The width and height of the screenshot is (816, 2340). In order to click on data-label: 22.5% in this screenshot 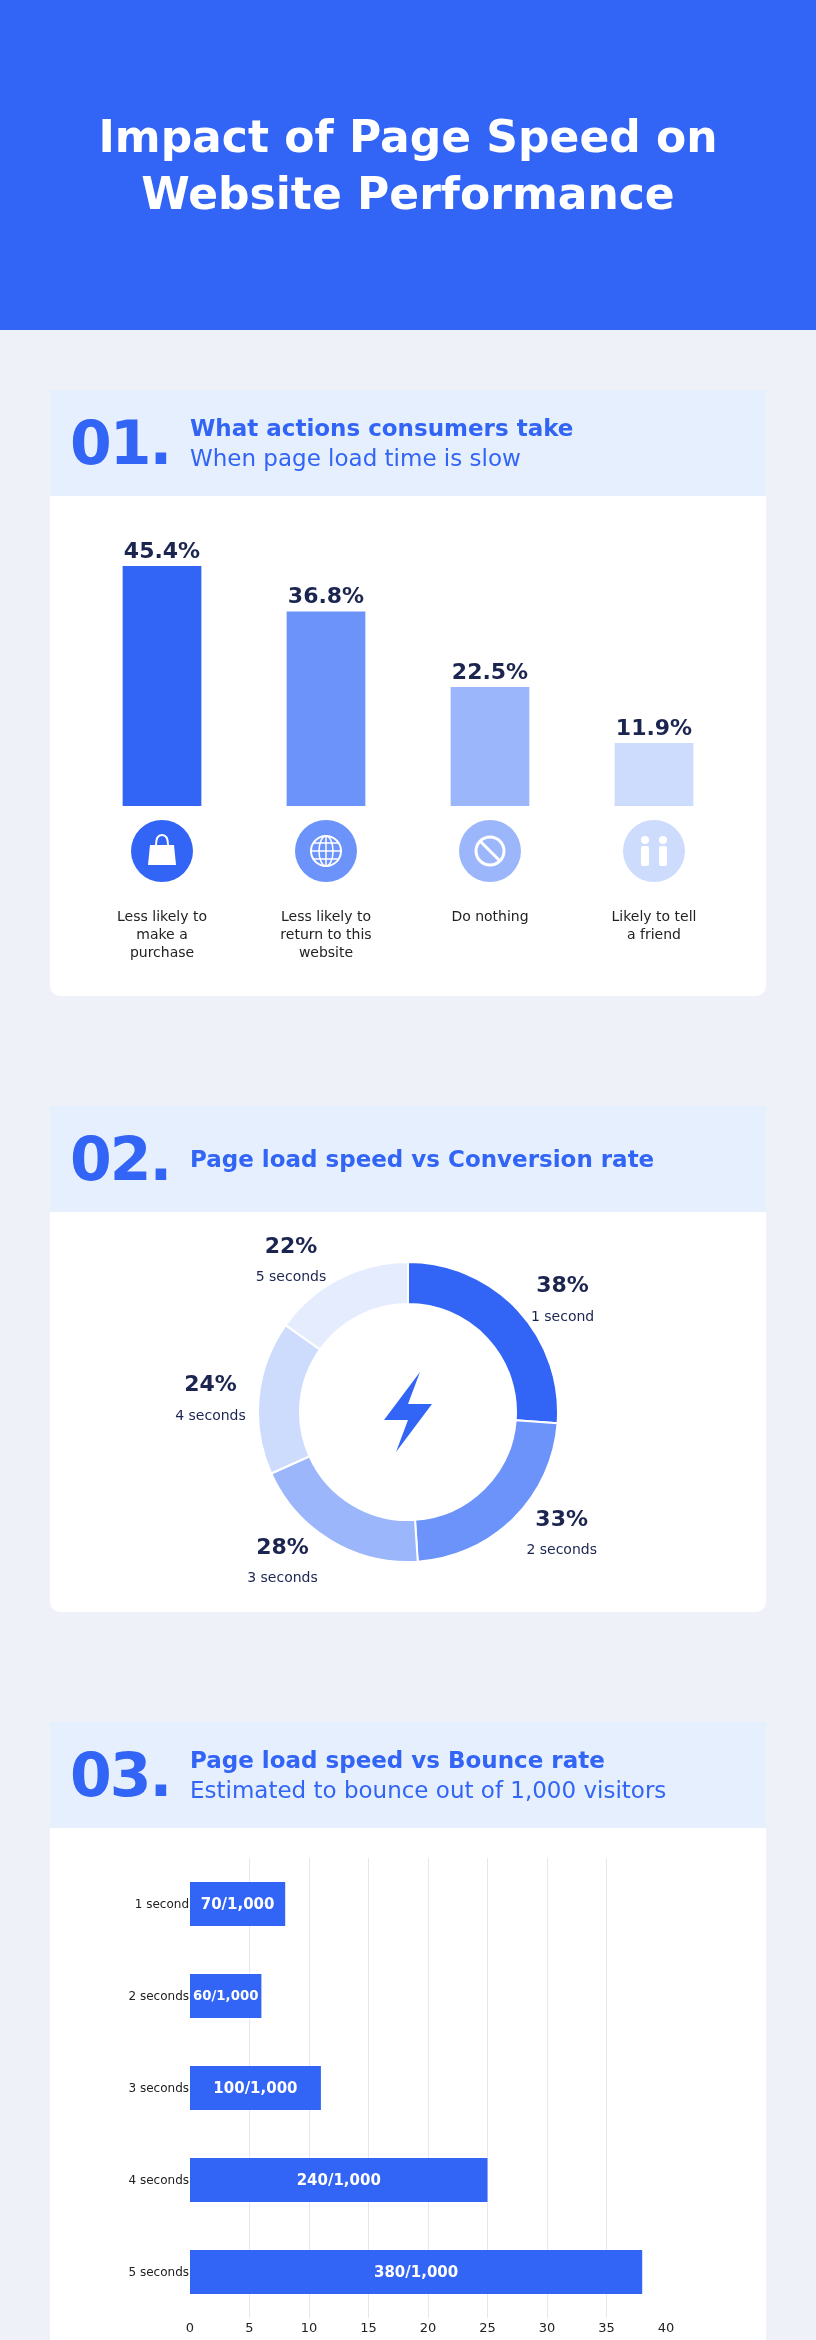, I will do `click(490, 672)`.